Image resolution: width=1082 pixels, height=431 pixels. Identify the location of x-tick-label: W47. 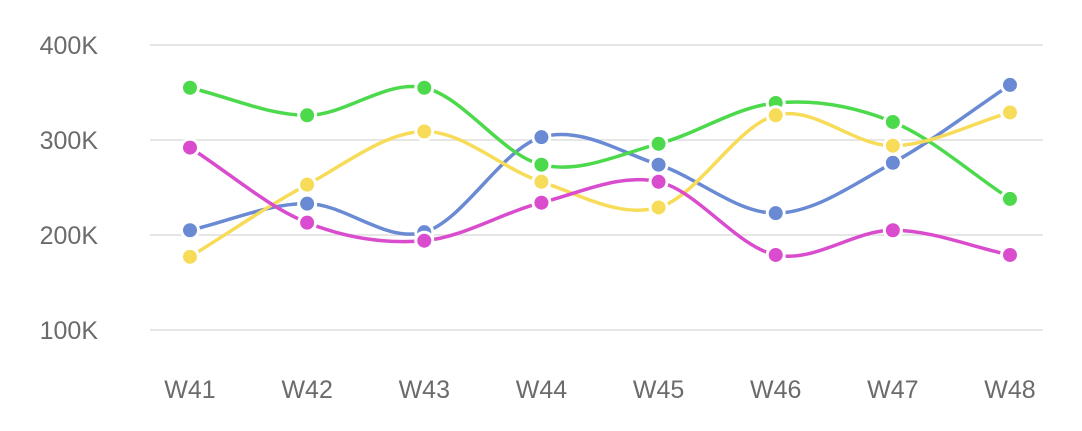
(892, 390).